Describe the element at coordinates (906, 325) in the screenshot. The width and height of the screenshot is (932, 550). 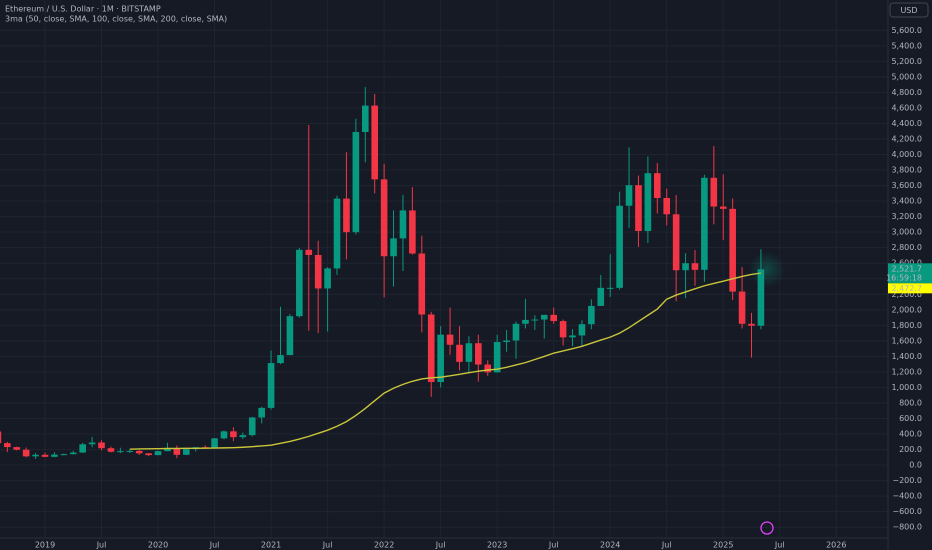
I see `y-tick-label: 1,800.0` at that location.